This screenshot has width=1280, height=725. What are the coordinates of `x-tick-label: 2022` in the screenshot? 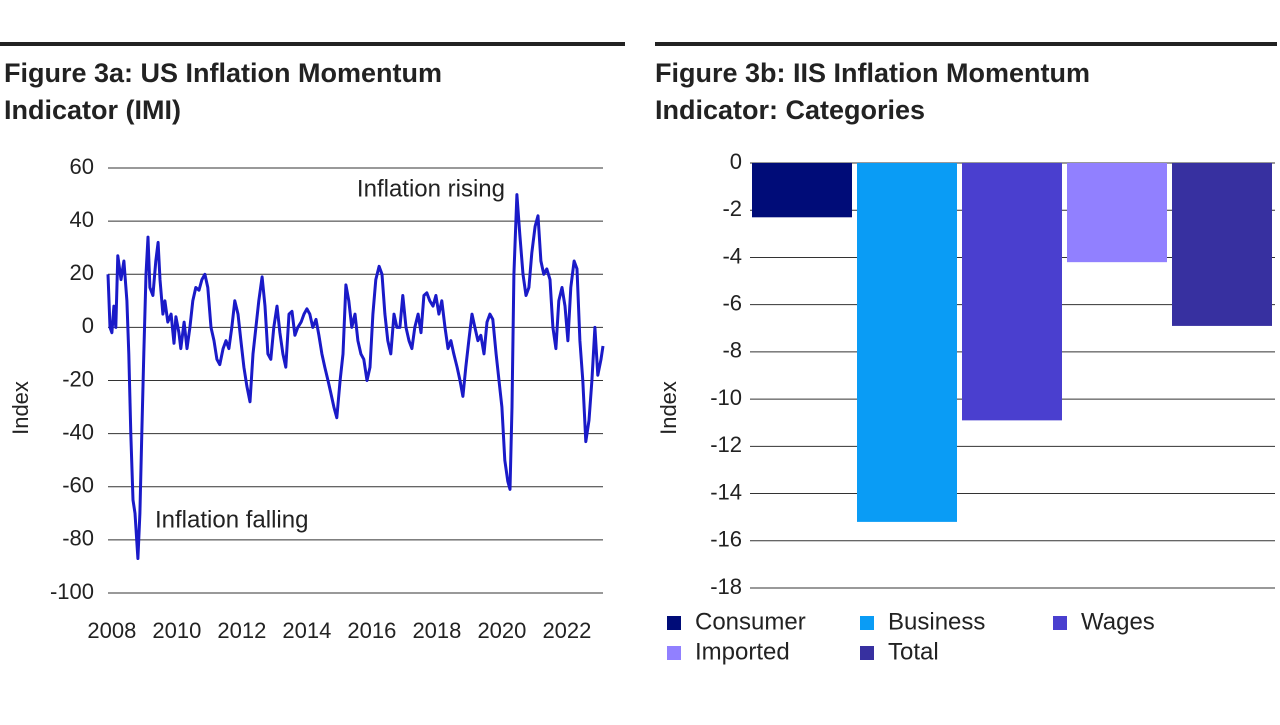 It's located at (566, 630).